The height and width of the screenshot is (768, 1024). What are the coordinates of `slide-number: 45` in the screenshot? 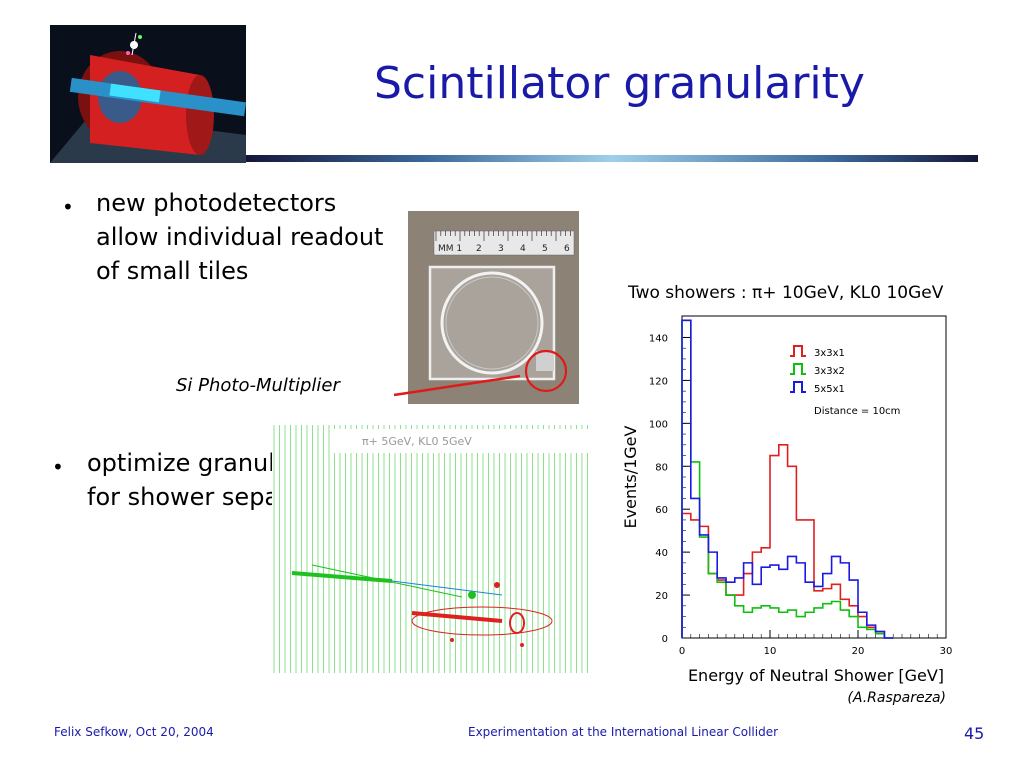 It's located at (974, 733).